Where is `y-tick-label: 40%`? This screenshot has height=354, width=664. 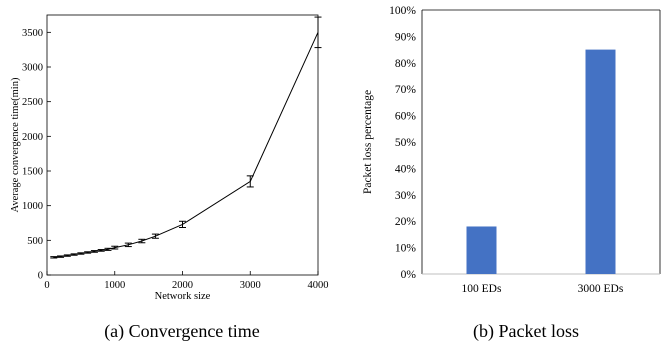
y-tick-label: 40% is located at coordinates (406, 169).